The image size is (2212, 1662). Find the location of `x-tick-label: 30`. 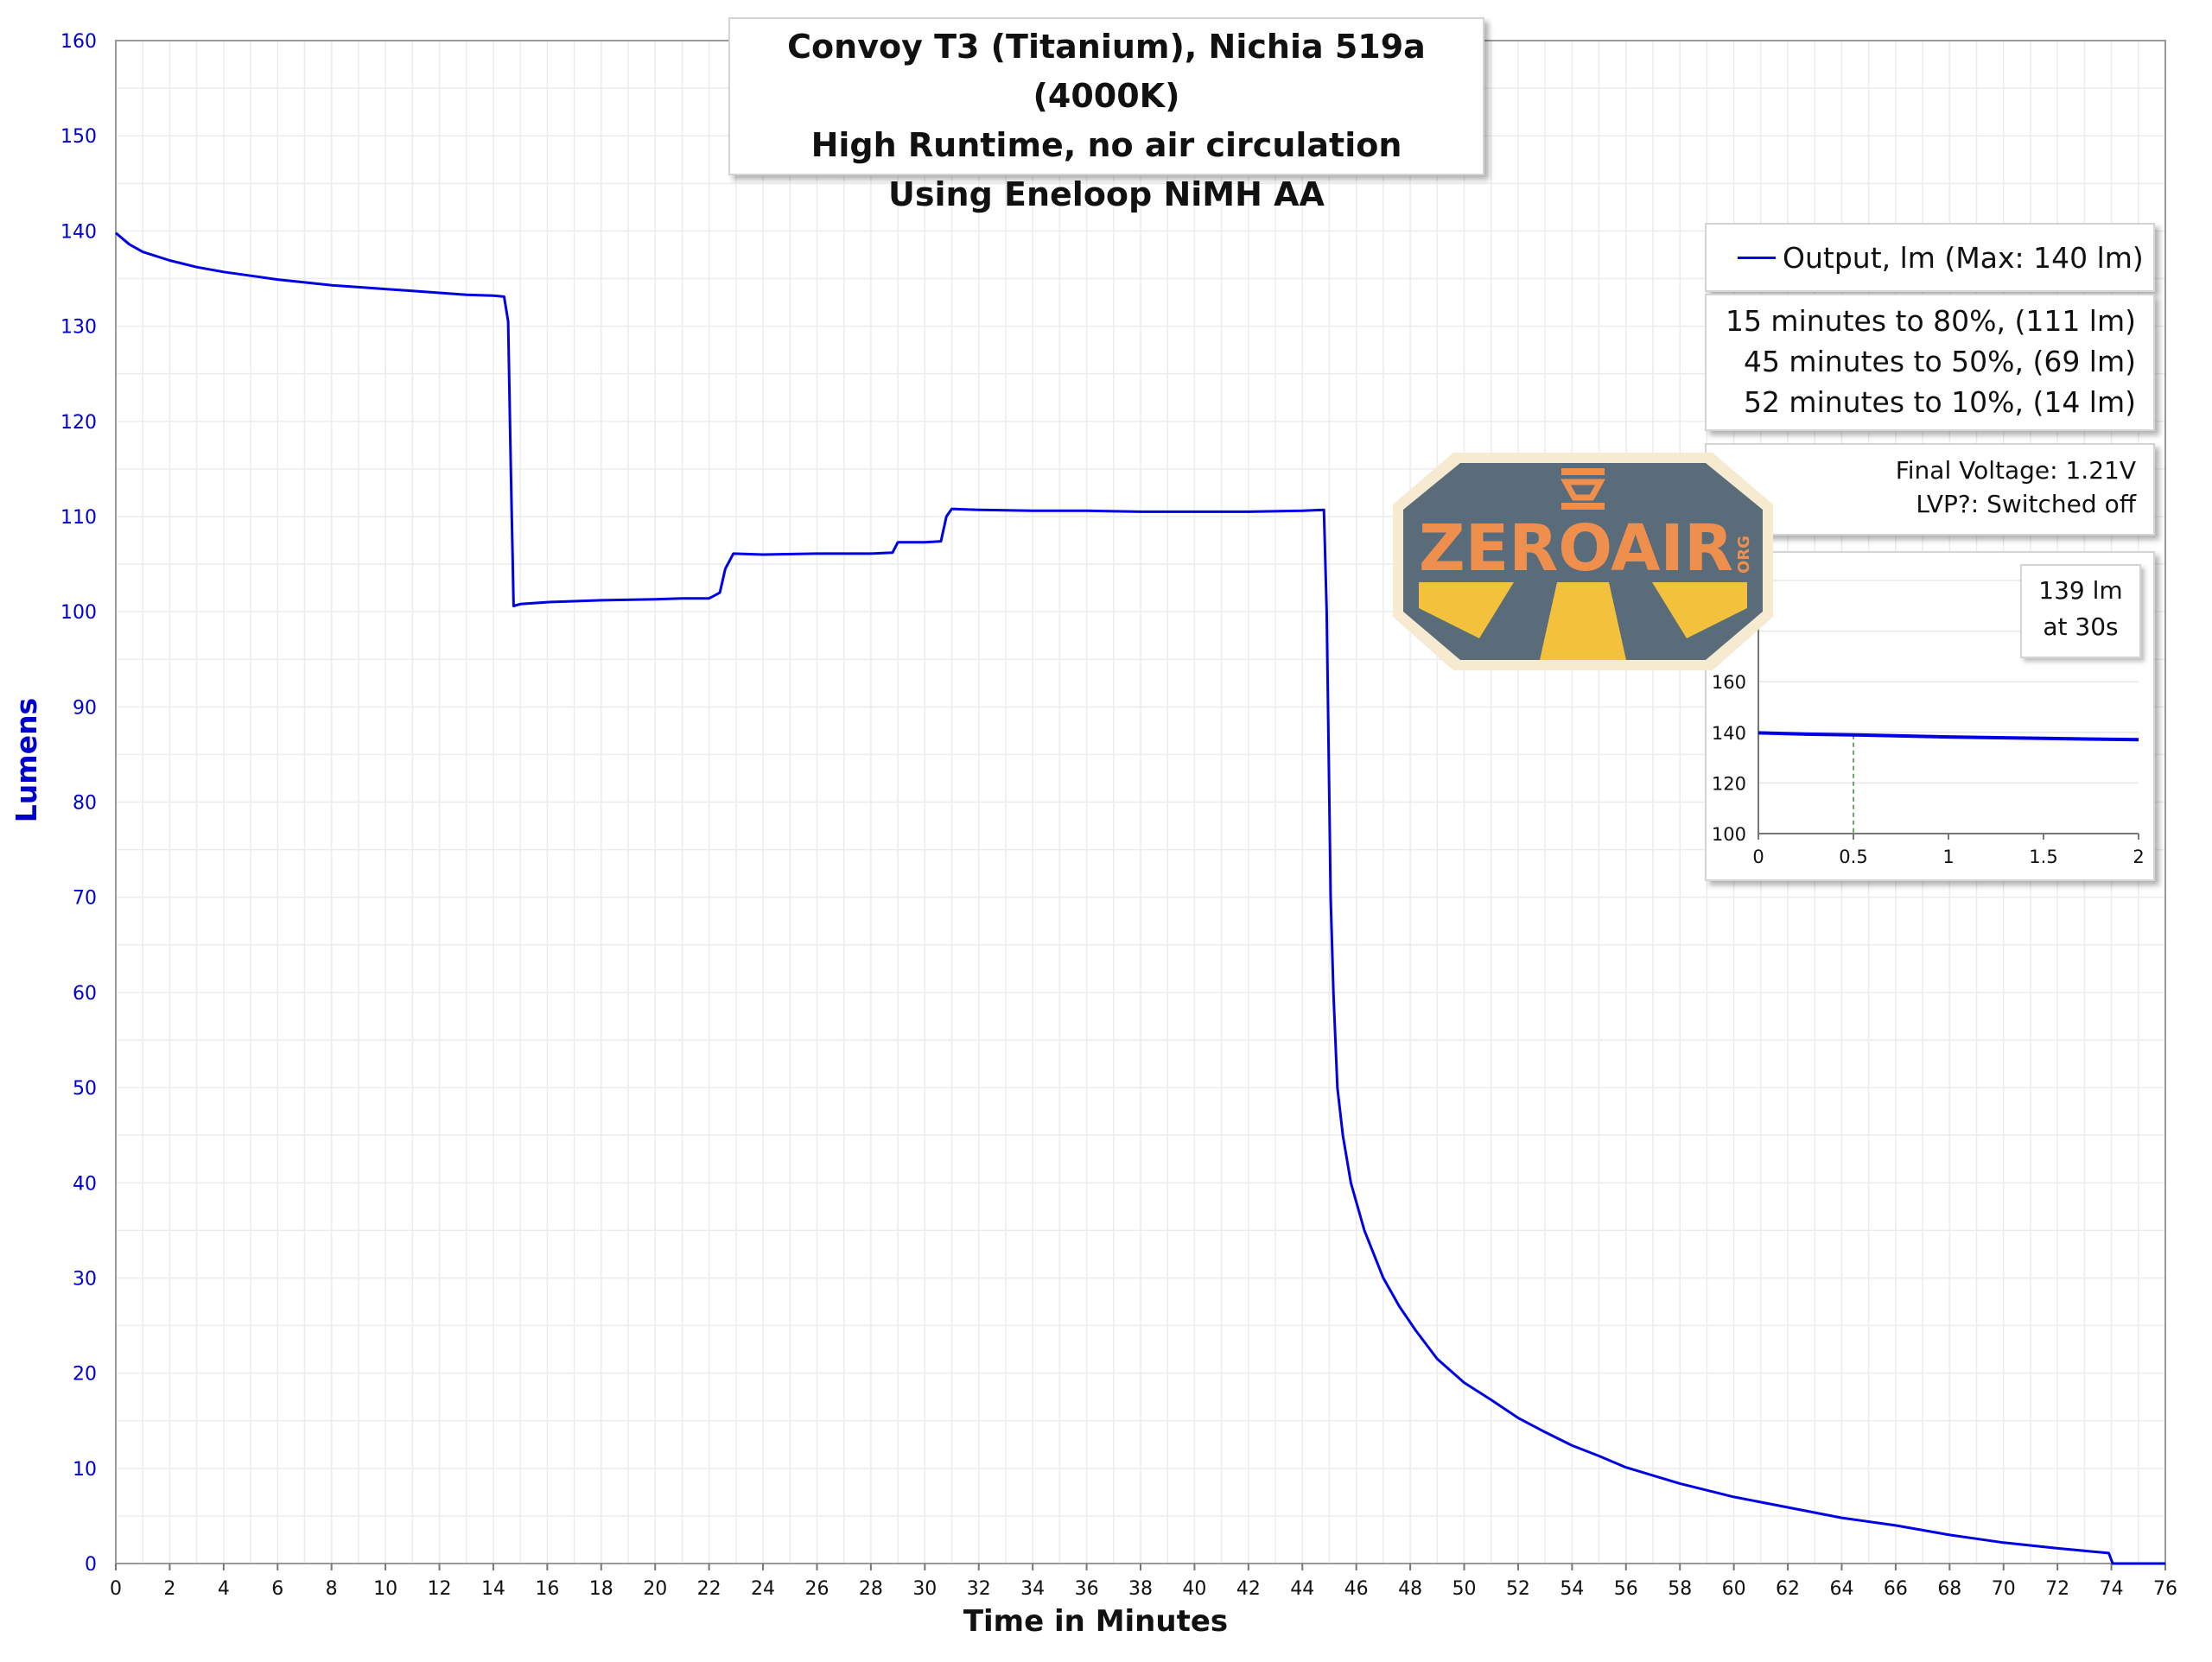

x-tick-label: 30 is located at coordinates (924, 1589).